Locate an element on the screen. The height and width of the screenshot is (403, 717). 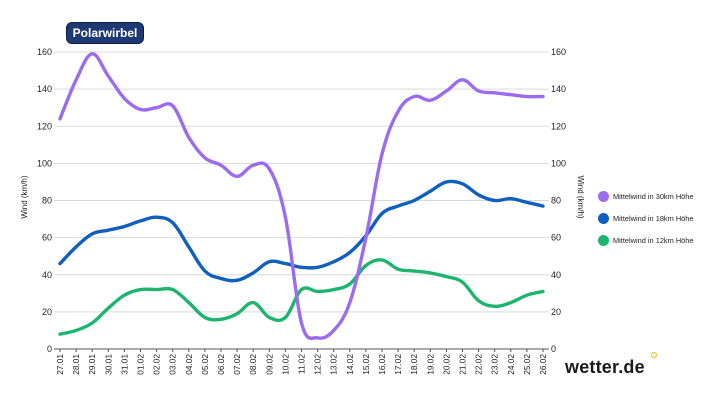
y-tick-right-80: 80 is located at coordinates (556, 201).